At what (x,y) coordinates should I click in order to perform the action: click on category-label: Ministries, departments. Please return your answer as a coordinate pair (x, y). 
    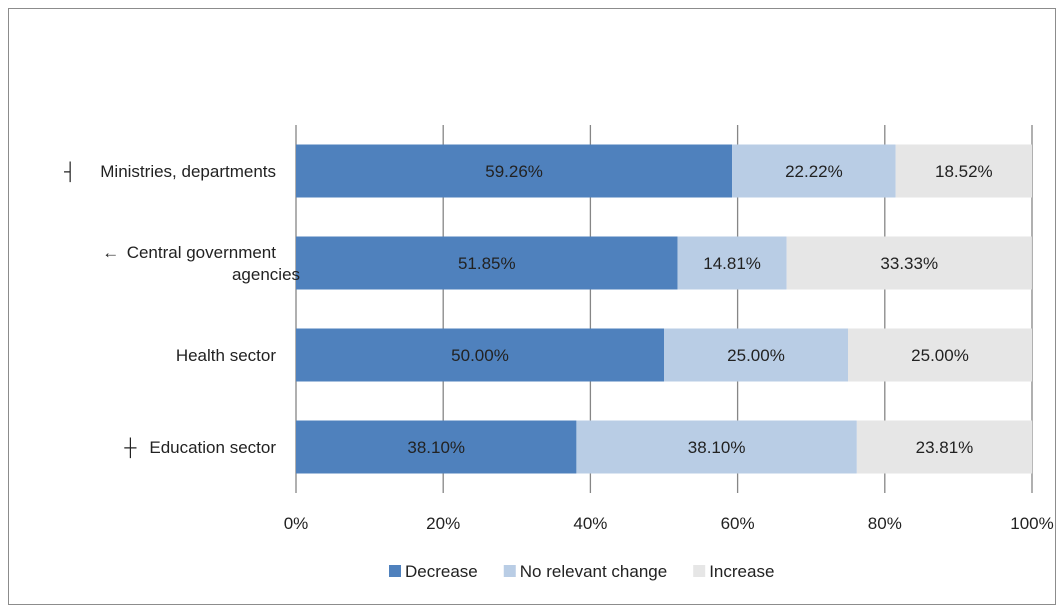
    Looking at the image, I should click on (188, 171).